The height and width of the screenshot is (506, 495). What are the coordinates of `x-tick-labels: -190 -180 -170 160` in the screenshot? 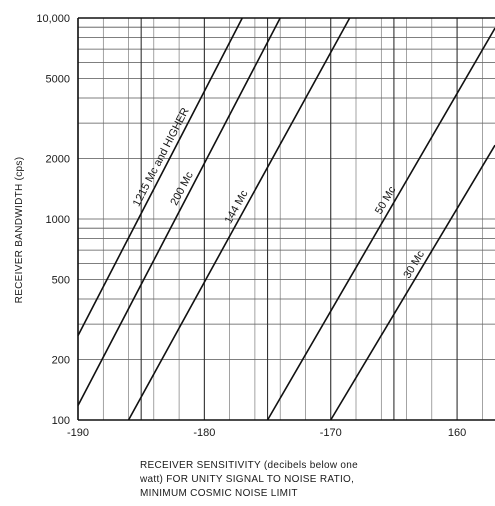 It's located at (266, 433).